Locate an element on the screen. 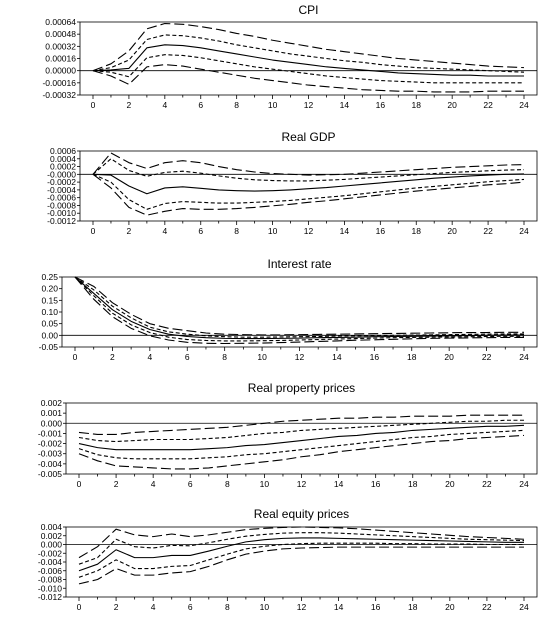  y-tick-label: 0.001 is located at coordinates (52, 413).